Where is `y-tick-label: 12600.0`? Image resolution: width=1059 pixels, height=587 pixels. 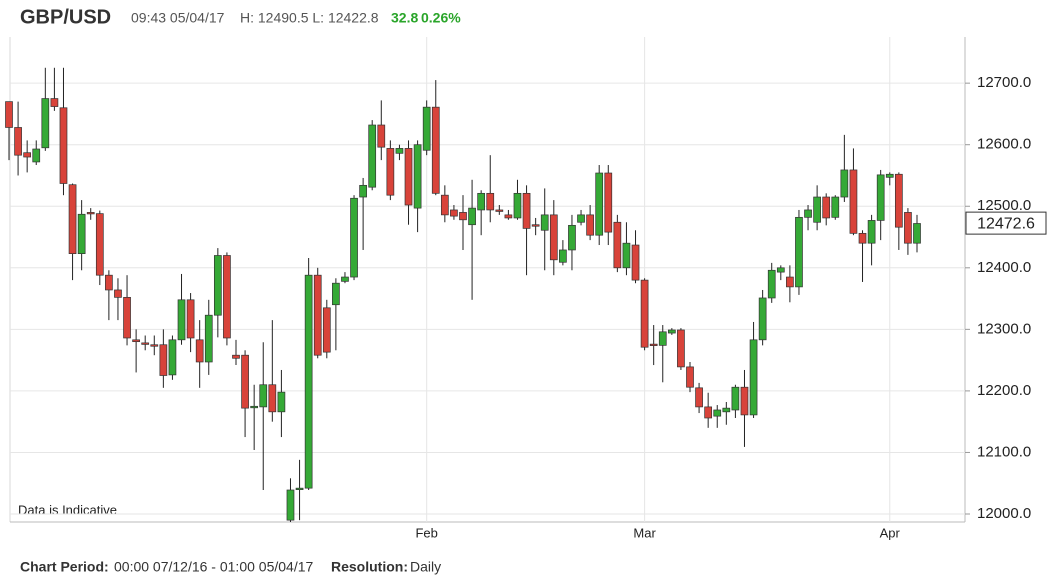 y-tick-label: 12600.0 is located at coordinates (1004, 144).